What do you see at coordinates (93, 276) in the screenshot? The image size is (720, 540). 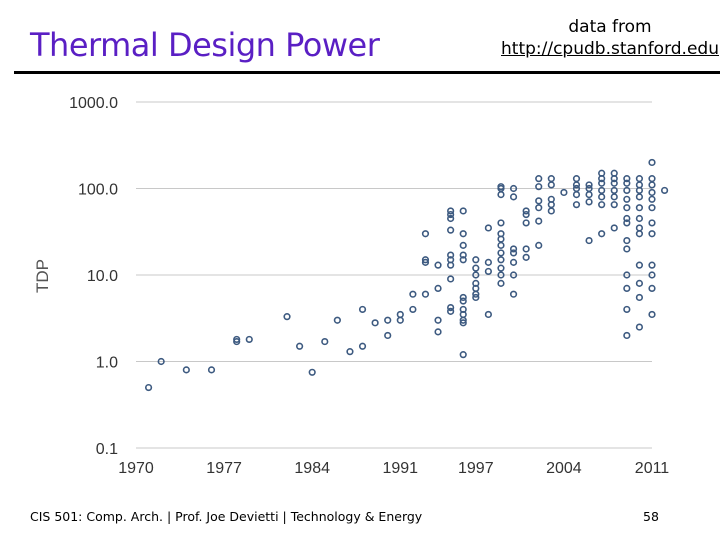 I see `y-tick-labels: 1000.0 100.0 10.0 1.0 0.1` at bounding box center [93, 276].